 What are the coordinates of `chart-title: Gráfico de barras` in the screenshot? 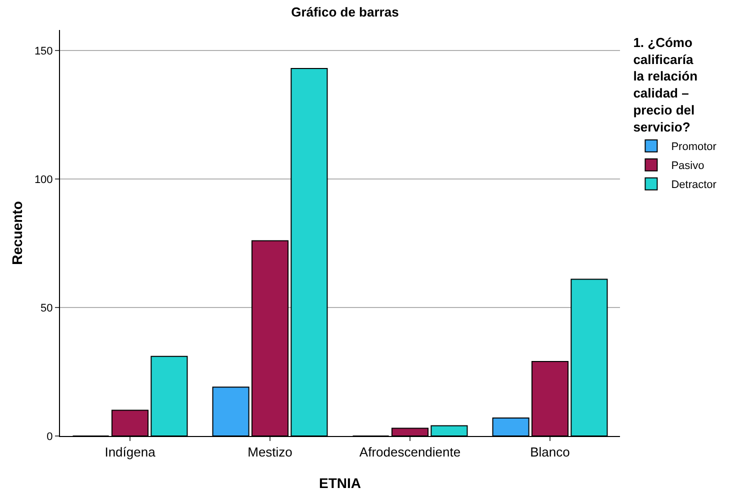 It's located at (345, 12).